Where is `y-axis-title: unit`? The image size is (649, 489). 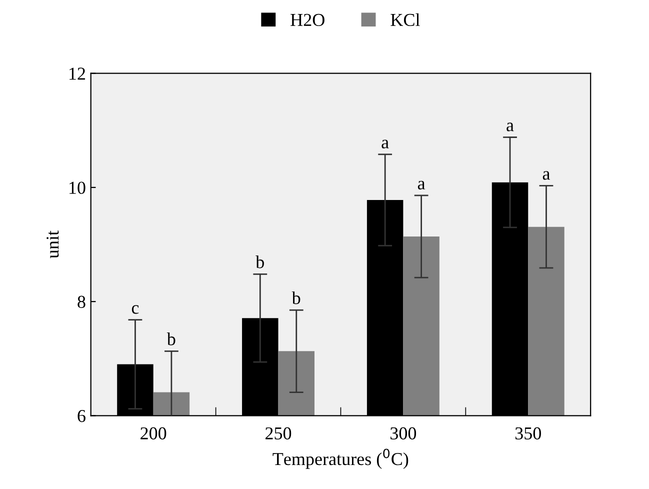 y-axis-title: unit is located at coordinates (52, 244).